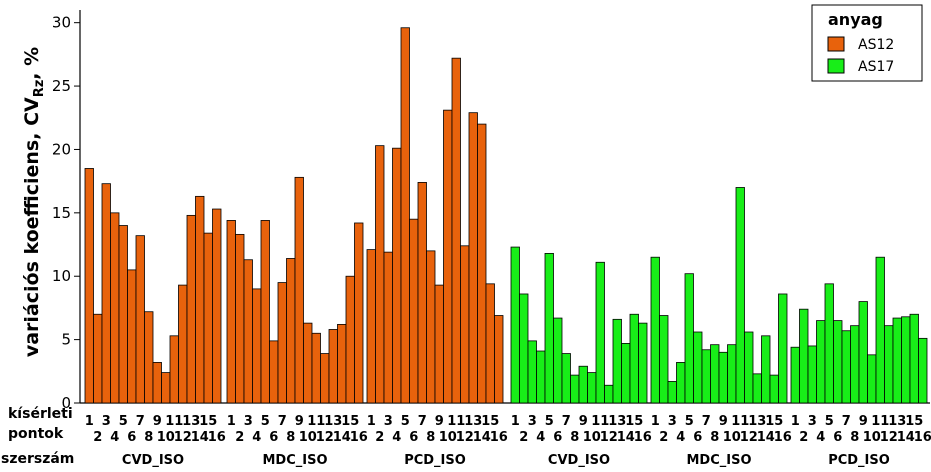 The image size is (931, 472). I want to click on x-tick-label: 13, so click(897, 421).